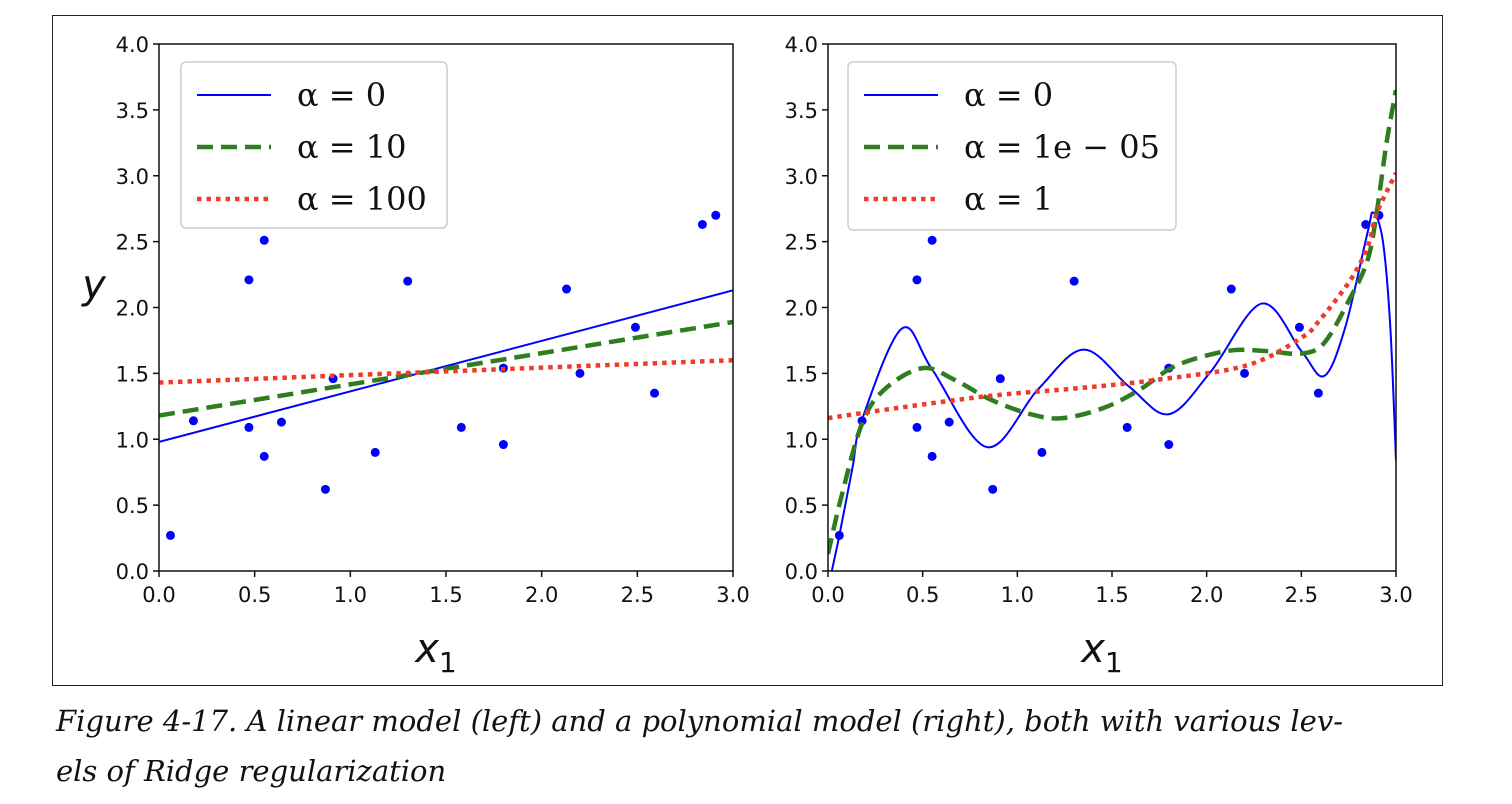 The width and height of the screenshot is (1512, 804). I want to click on legend-label: α = 10, so click(351, 147).